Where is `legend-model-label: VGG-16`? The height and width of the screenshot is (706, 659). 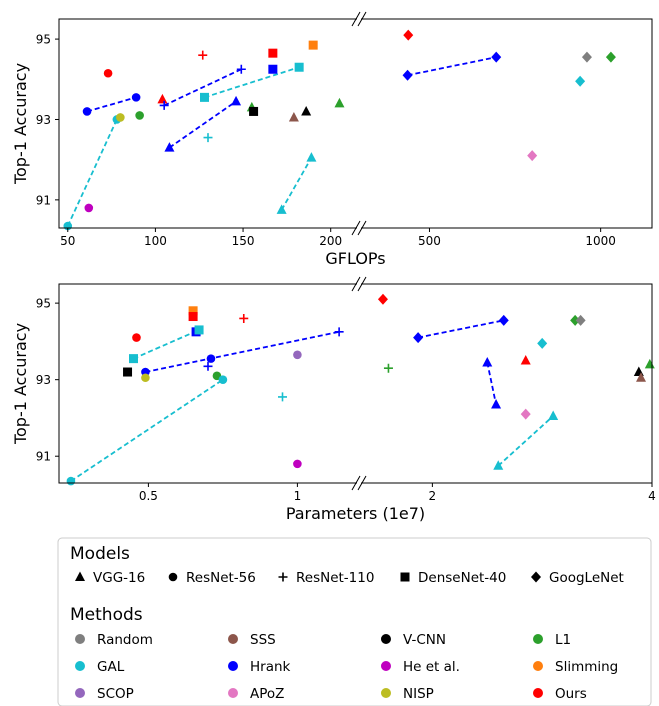 legend-model-label: VGG-16 is located at coordinates (119, 578).